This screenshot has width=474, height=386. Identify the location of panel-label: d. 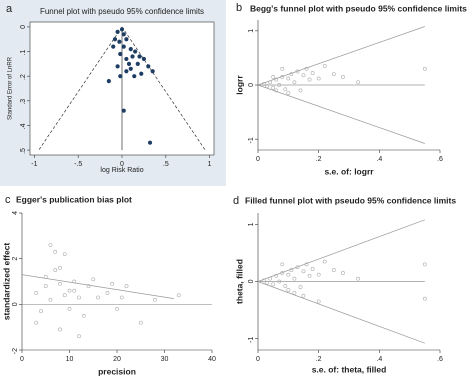
(236, 201).